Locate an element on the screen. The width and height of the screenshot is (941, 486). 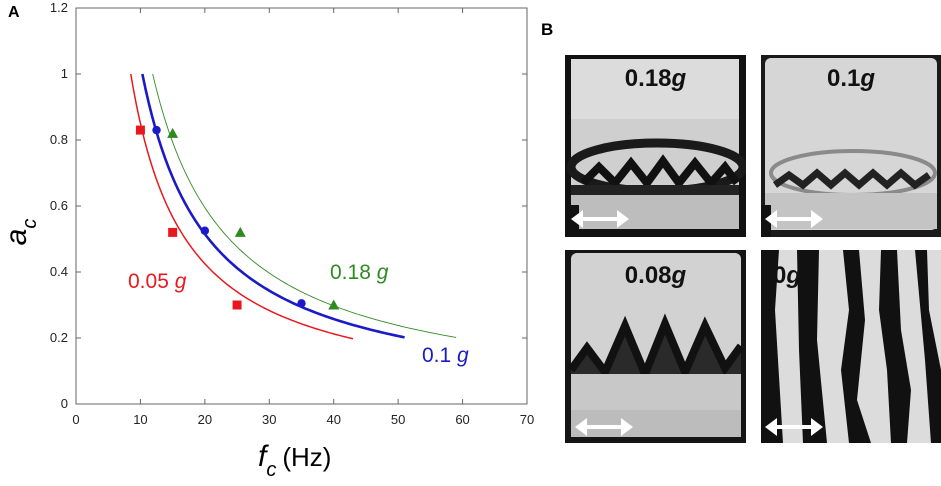
x-tick-label: 20 is located at coordinates (205, 419).